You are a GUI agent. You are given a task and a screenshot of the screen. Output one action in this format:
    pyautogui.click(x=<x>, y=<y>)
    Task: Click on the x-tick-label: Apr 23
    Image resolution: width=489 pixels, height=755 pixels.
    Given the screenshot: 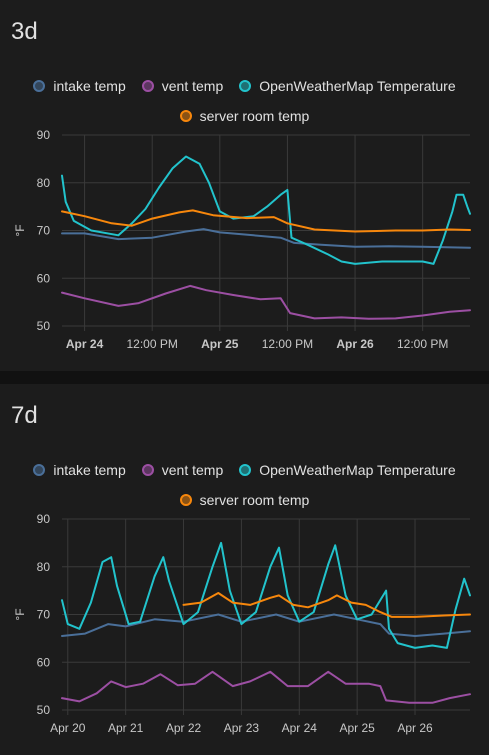 What is the action you would take?
    pyautogui.click(x=242, y=728)
    